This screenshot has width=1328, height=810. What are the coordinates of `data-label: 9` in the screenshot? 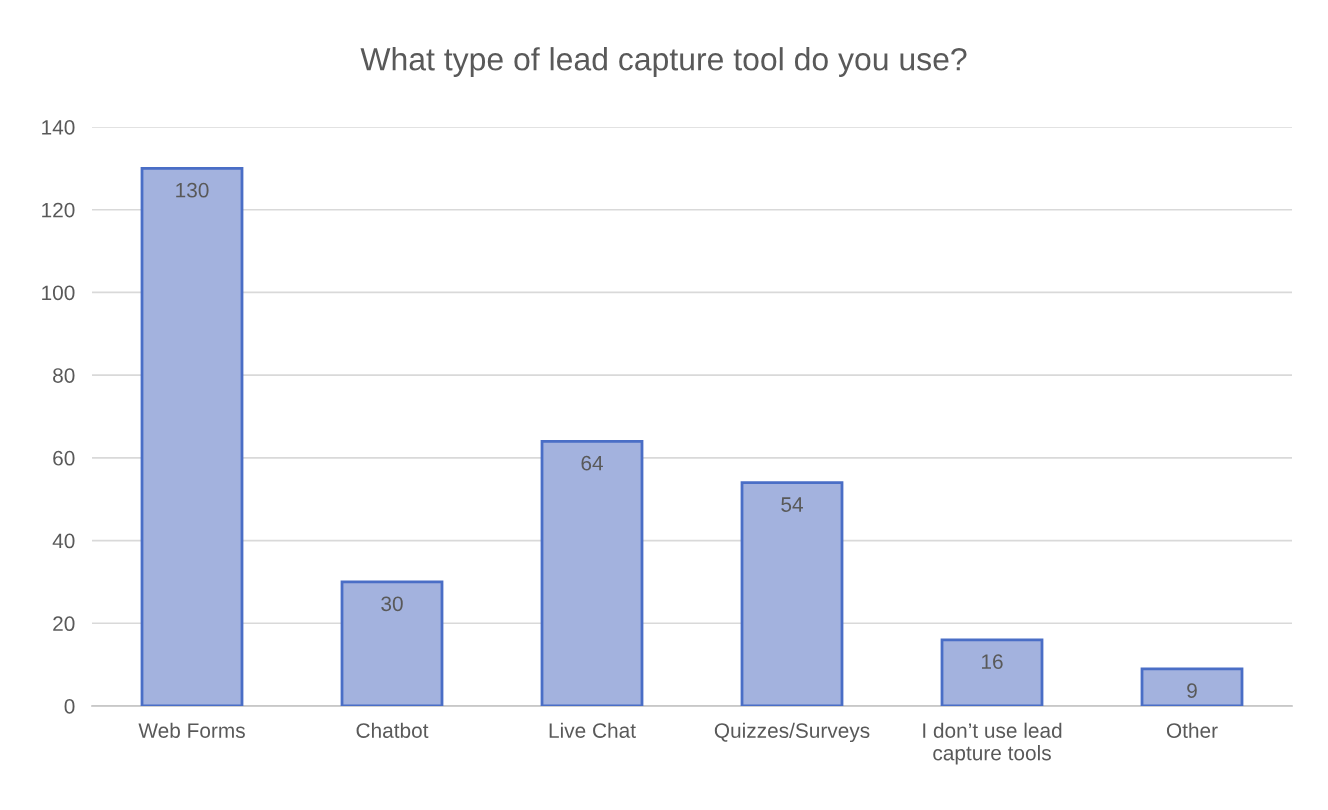 It's located at (1192, 690).